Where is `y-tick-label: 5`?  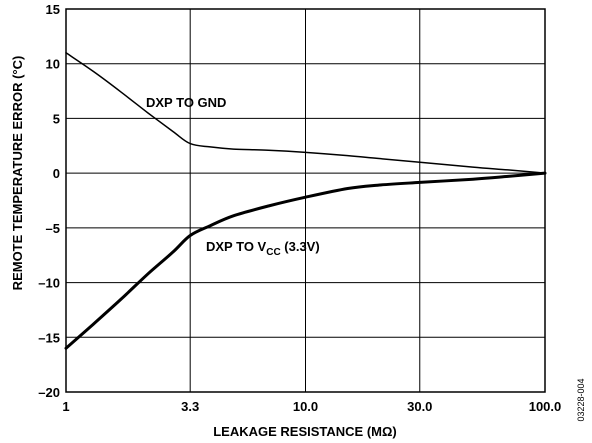 y-tick-label: 5 is located at coordinates (56, 118).